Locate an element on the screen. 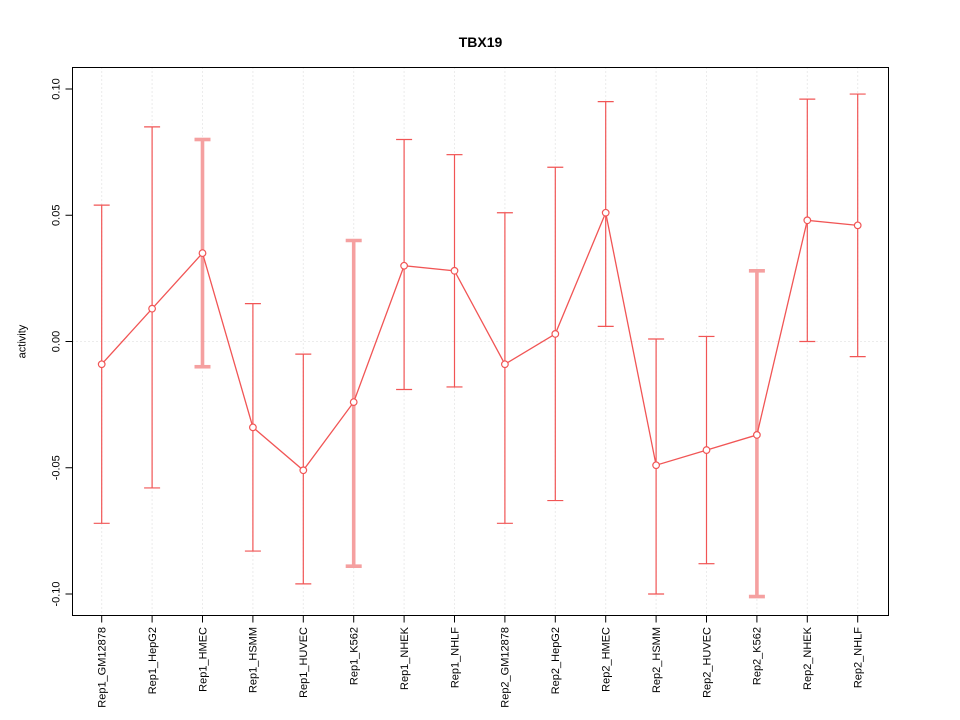 This screenshot has width=960, height=720. chart-title: TBX19 is located at coordinates (481, 42).